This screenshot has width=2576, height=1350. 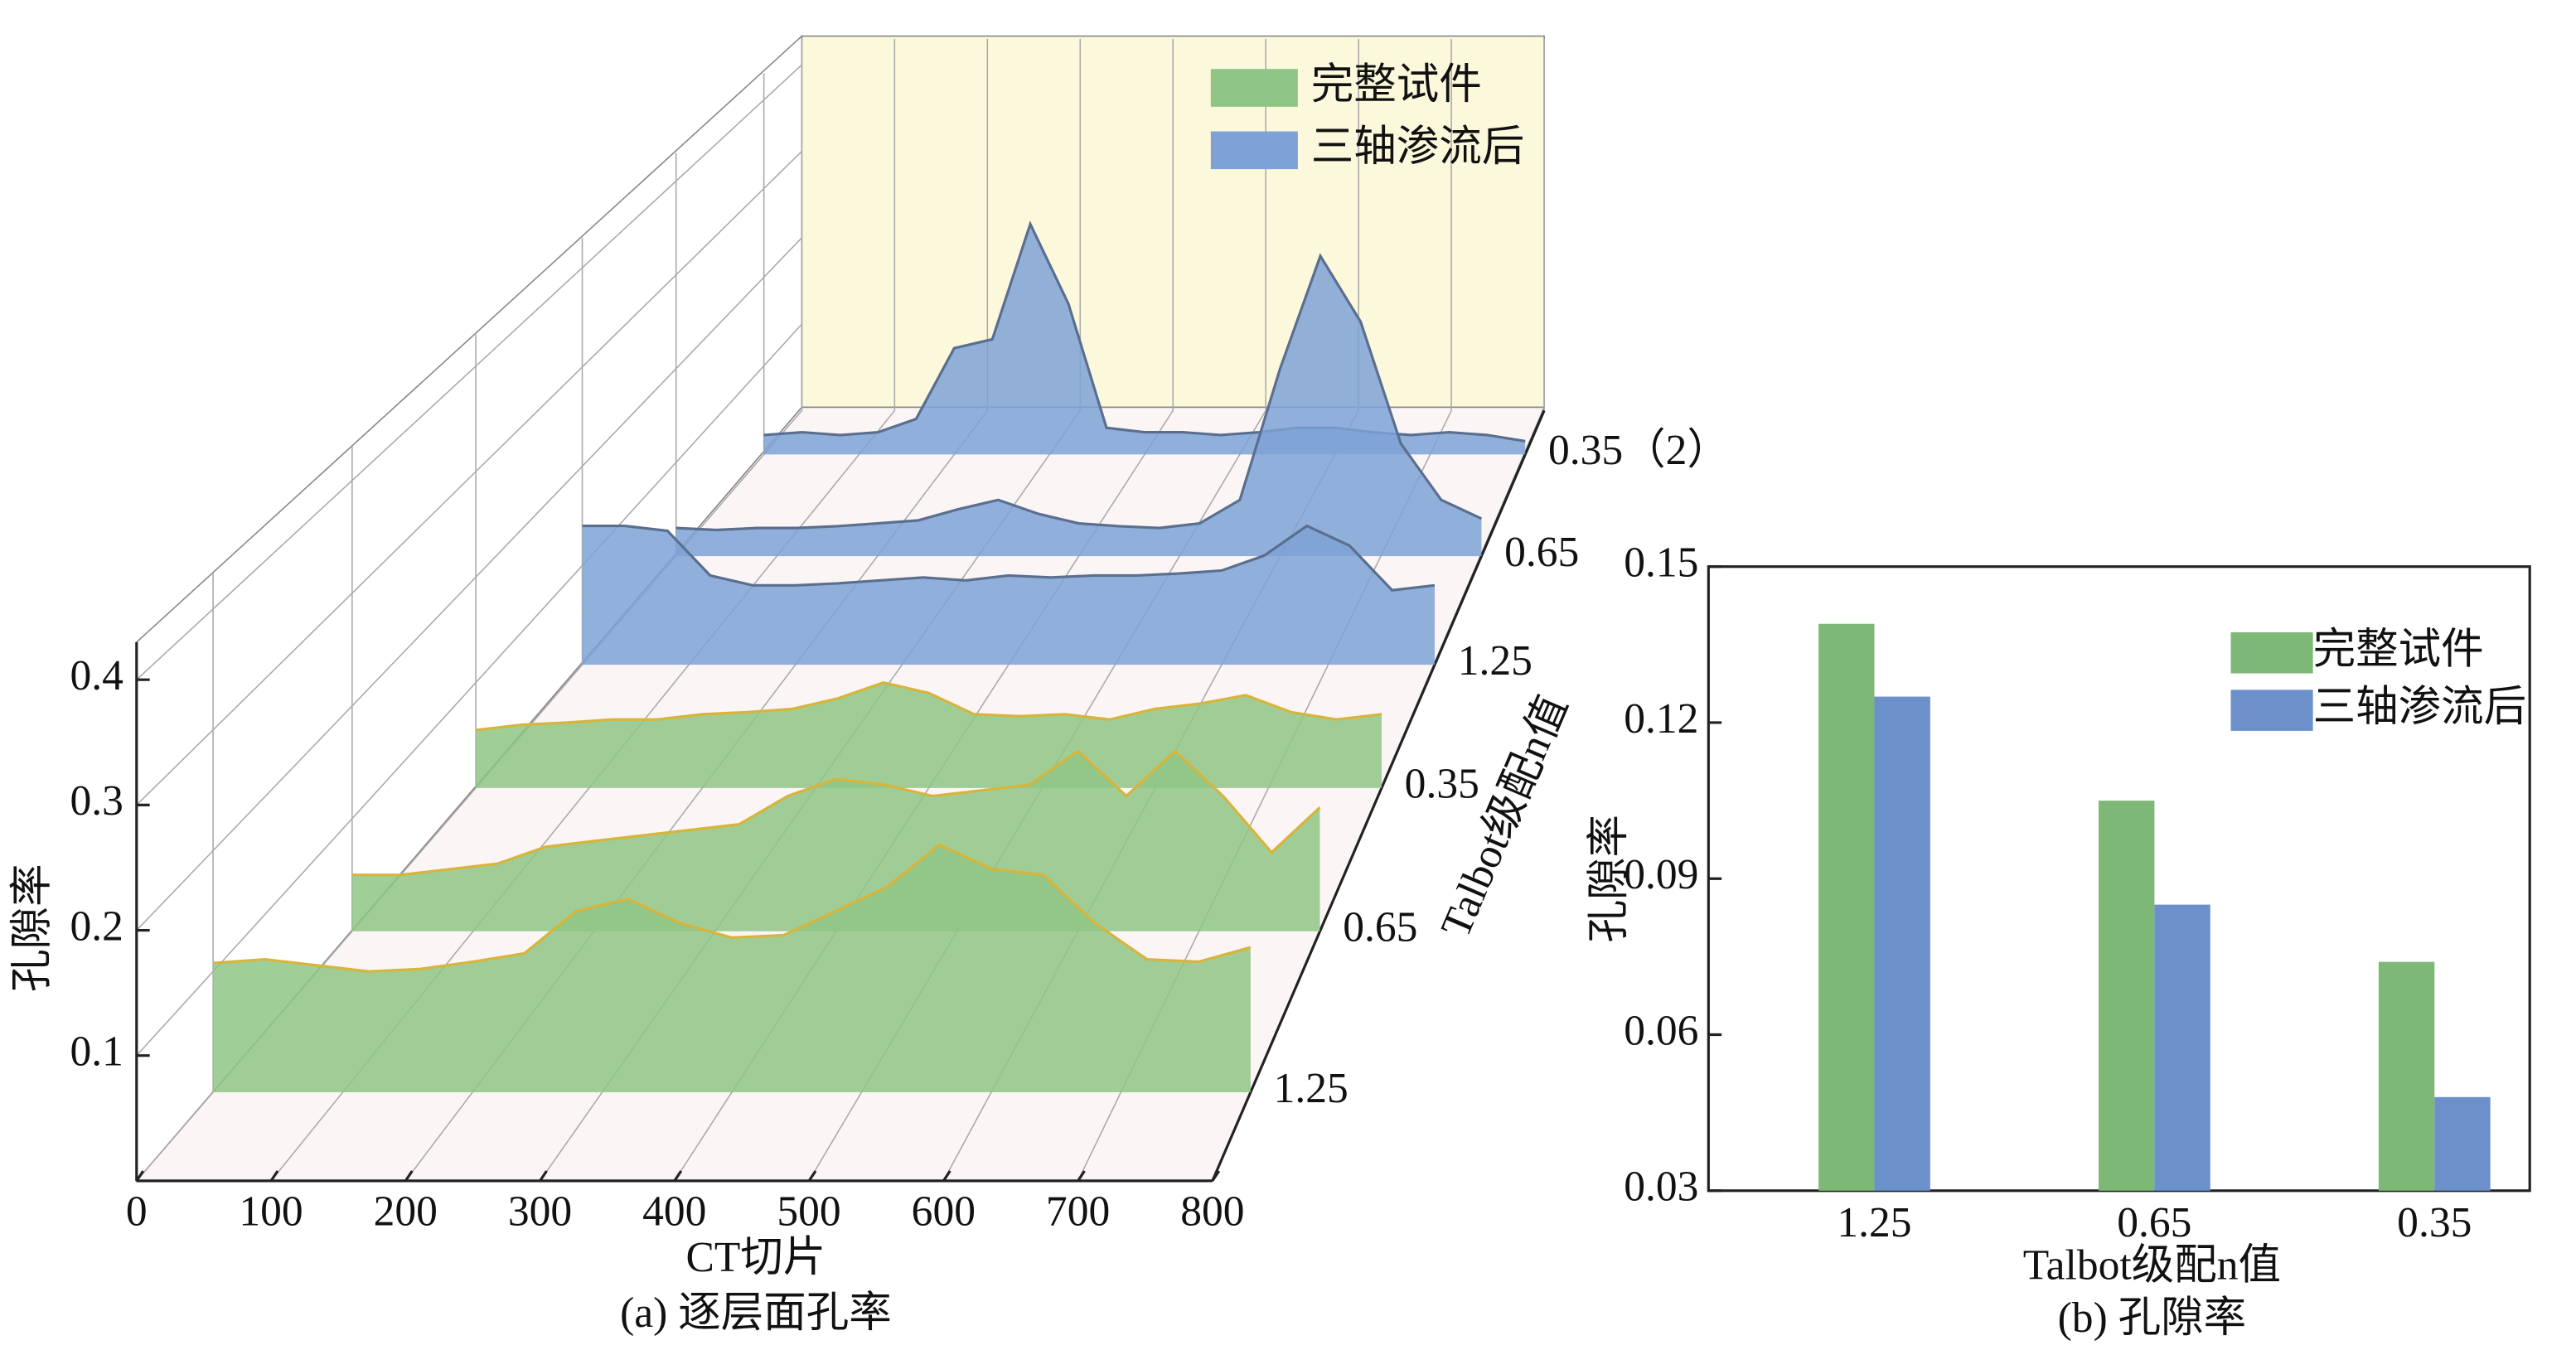 What do you see at coordinates (1212, 1211) in the screenshot?
I see `x-tick-label: 800` at bounding box center [1212, 1211].